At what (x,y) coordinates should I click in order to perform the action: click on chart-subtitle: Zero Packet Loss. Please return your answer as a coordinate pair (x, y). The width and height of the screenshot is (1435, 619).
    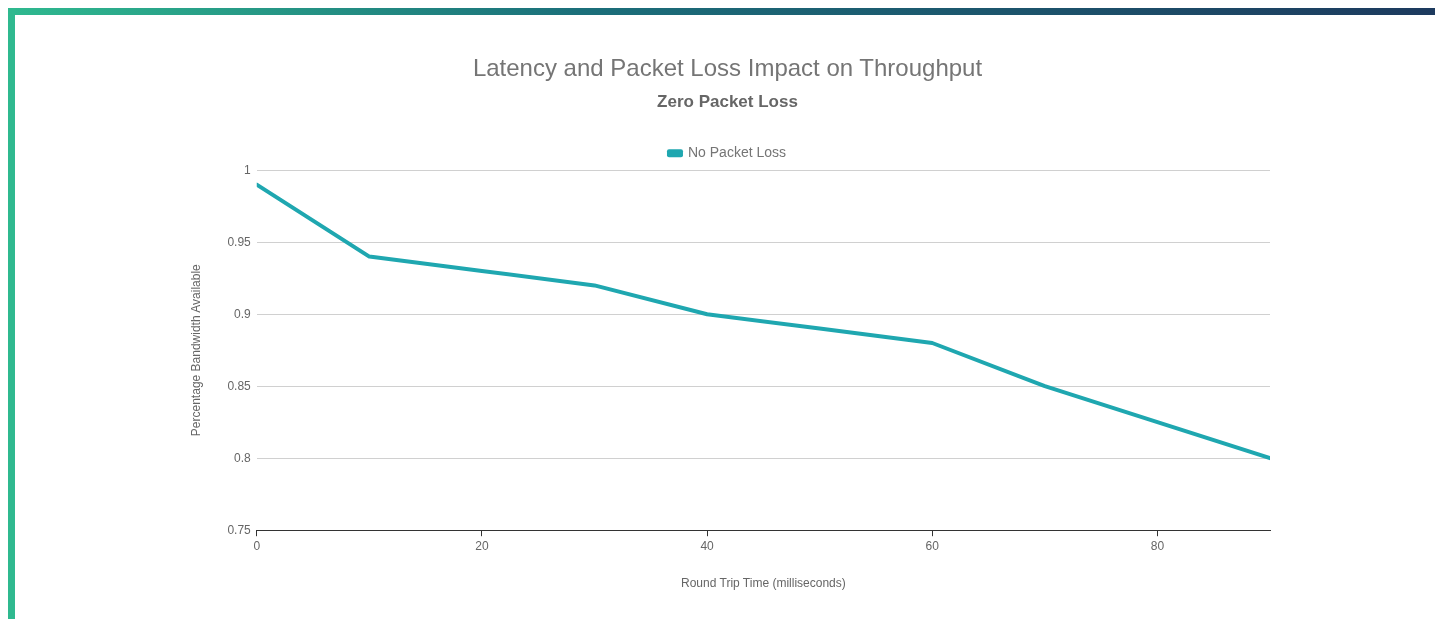
    Looking at the image, I should click on (727, 101).